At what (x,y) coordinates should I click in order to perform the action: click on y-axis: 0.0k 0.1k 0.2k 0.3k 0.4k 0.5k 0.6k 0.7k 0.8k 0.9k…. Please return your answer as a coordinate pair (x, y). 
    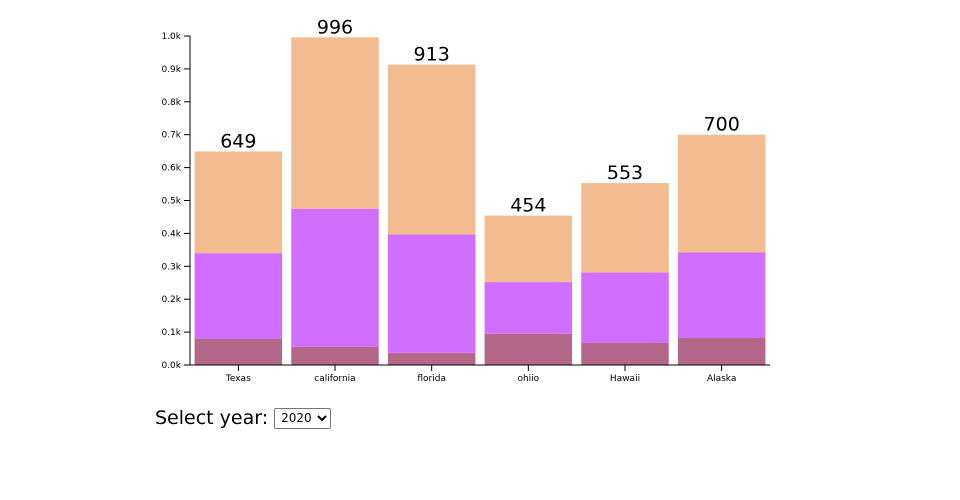
    Looking at the image, I should click on (176, 201).